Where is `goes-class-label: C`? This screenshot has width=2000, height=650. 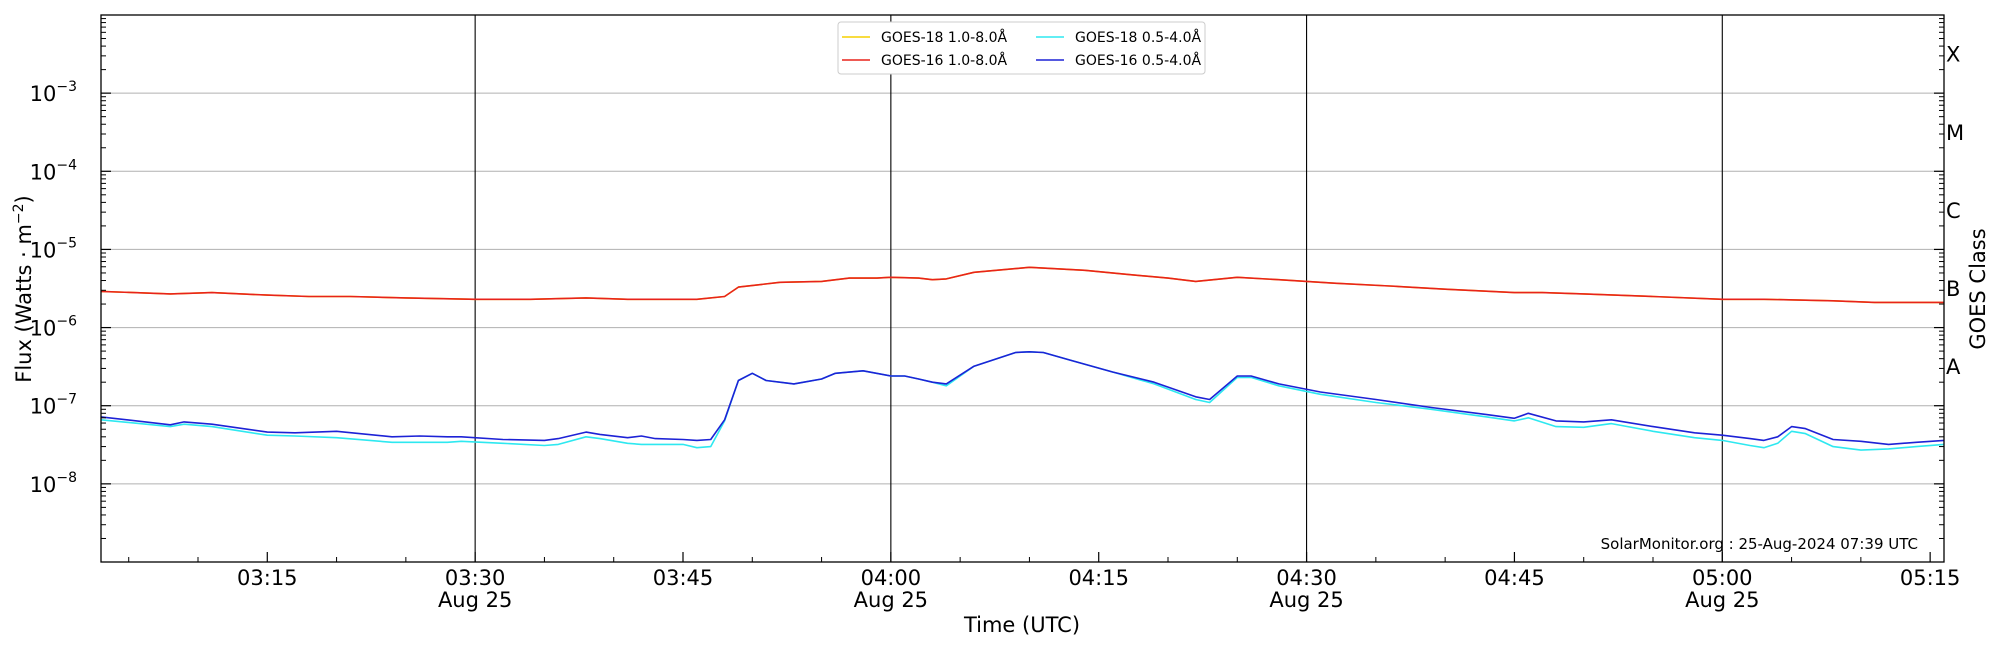 goes-class-label: C is located at coordinates (1953, 211).